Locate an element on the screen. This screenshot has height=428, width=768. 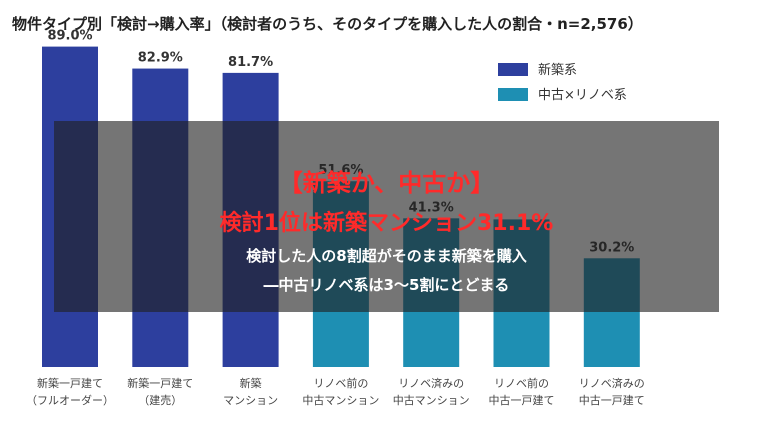
category-label-6-1: 中古一戸建て is located at coordinates (612, 400).